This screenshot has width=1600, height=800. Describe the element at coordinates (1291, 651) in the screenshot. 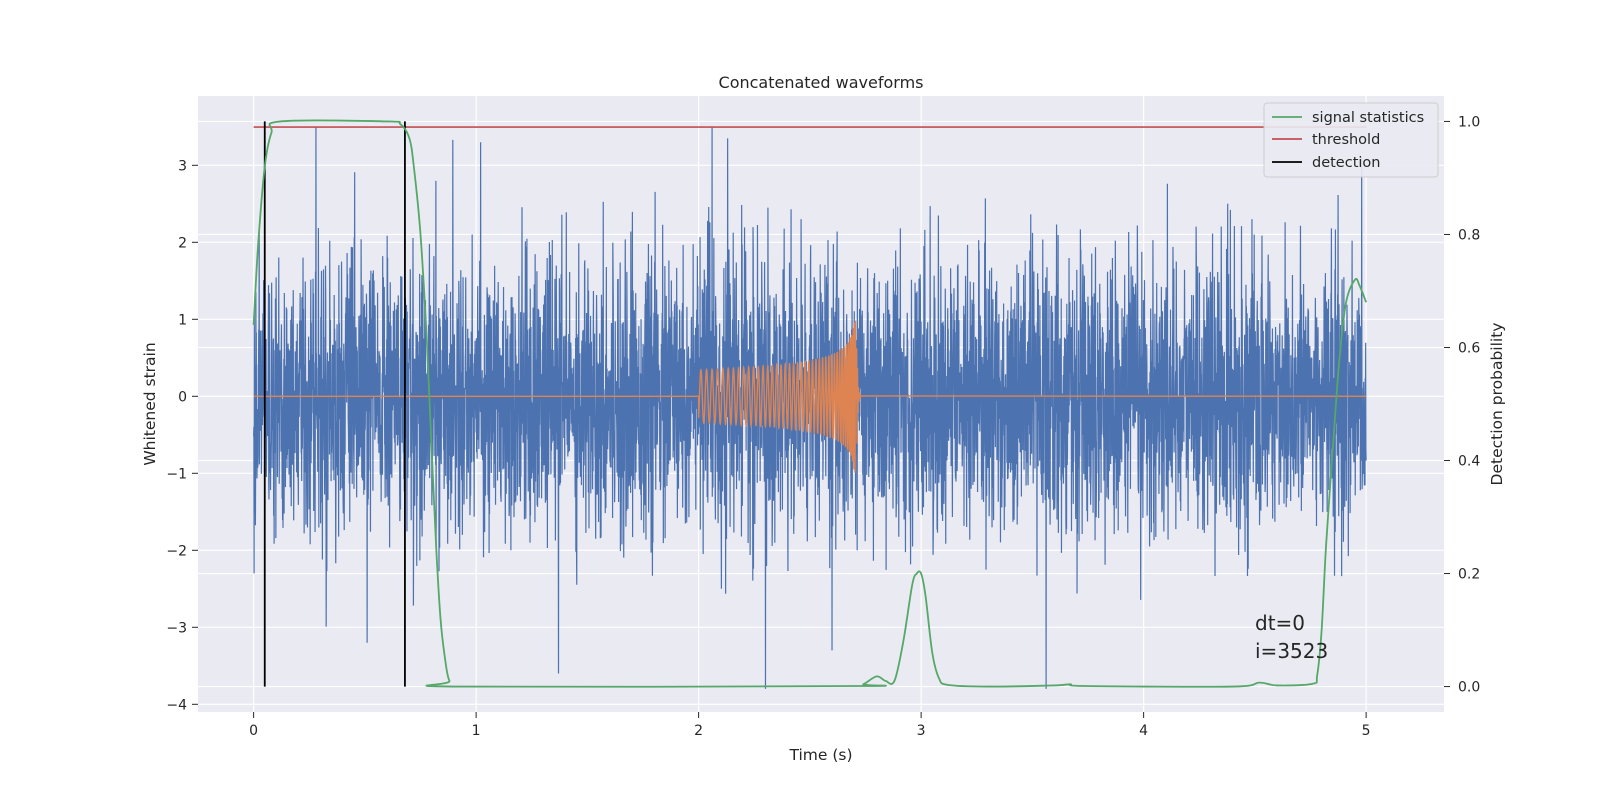

I see `annotation-i: i=3523` at that location.